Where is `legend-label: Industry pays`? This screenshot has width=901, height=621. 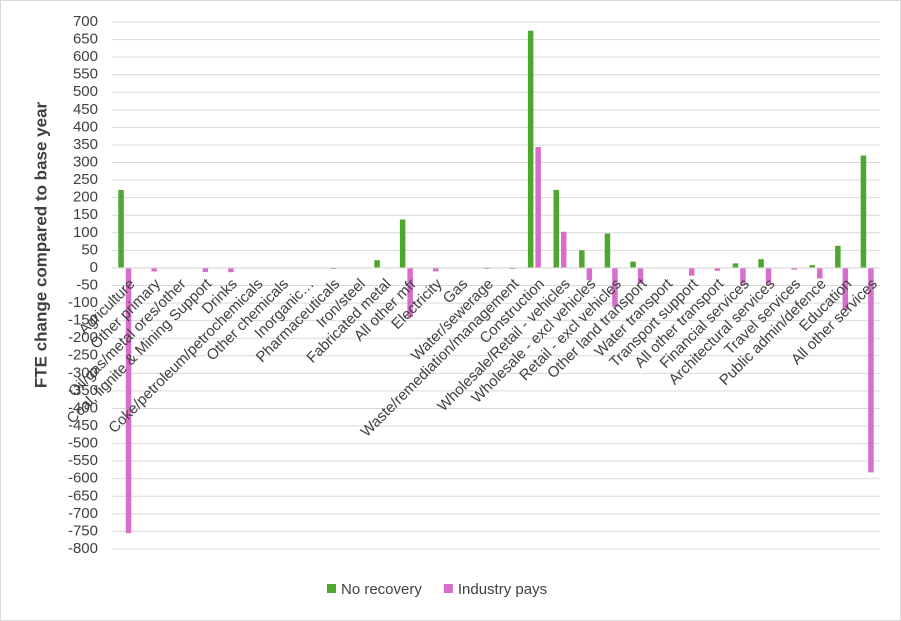 legend-label: Industry pays is located at coordinates (502, 589).